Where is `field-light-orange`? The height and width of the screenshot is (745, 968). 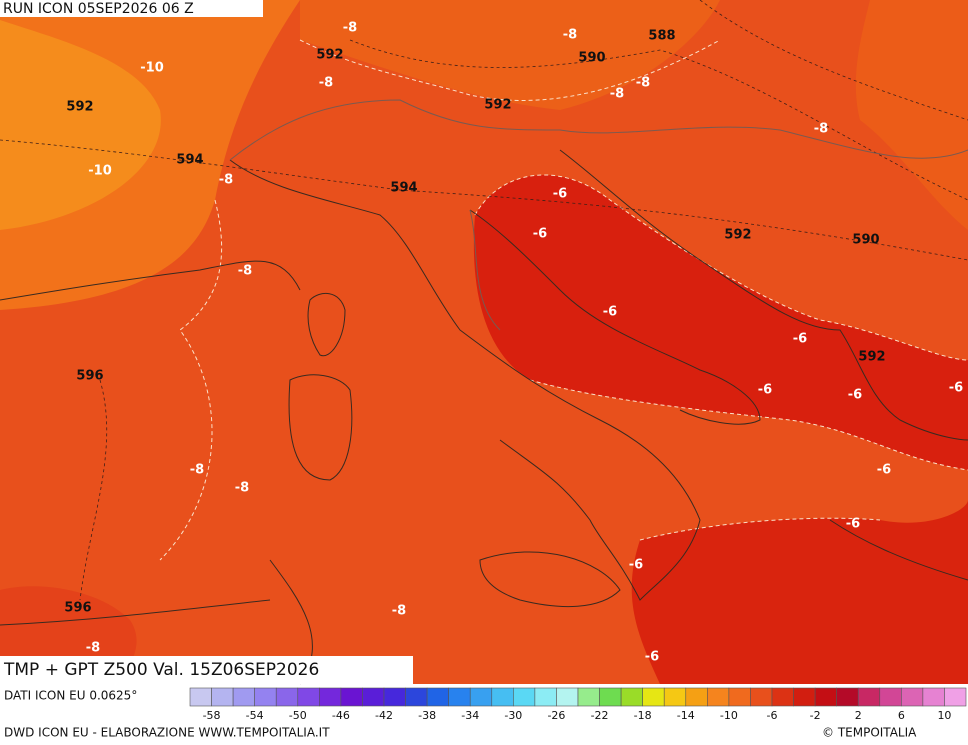
field-light-orange is located at coordinates (80, 125).